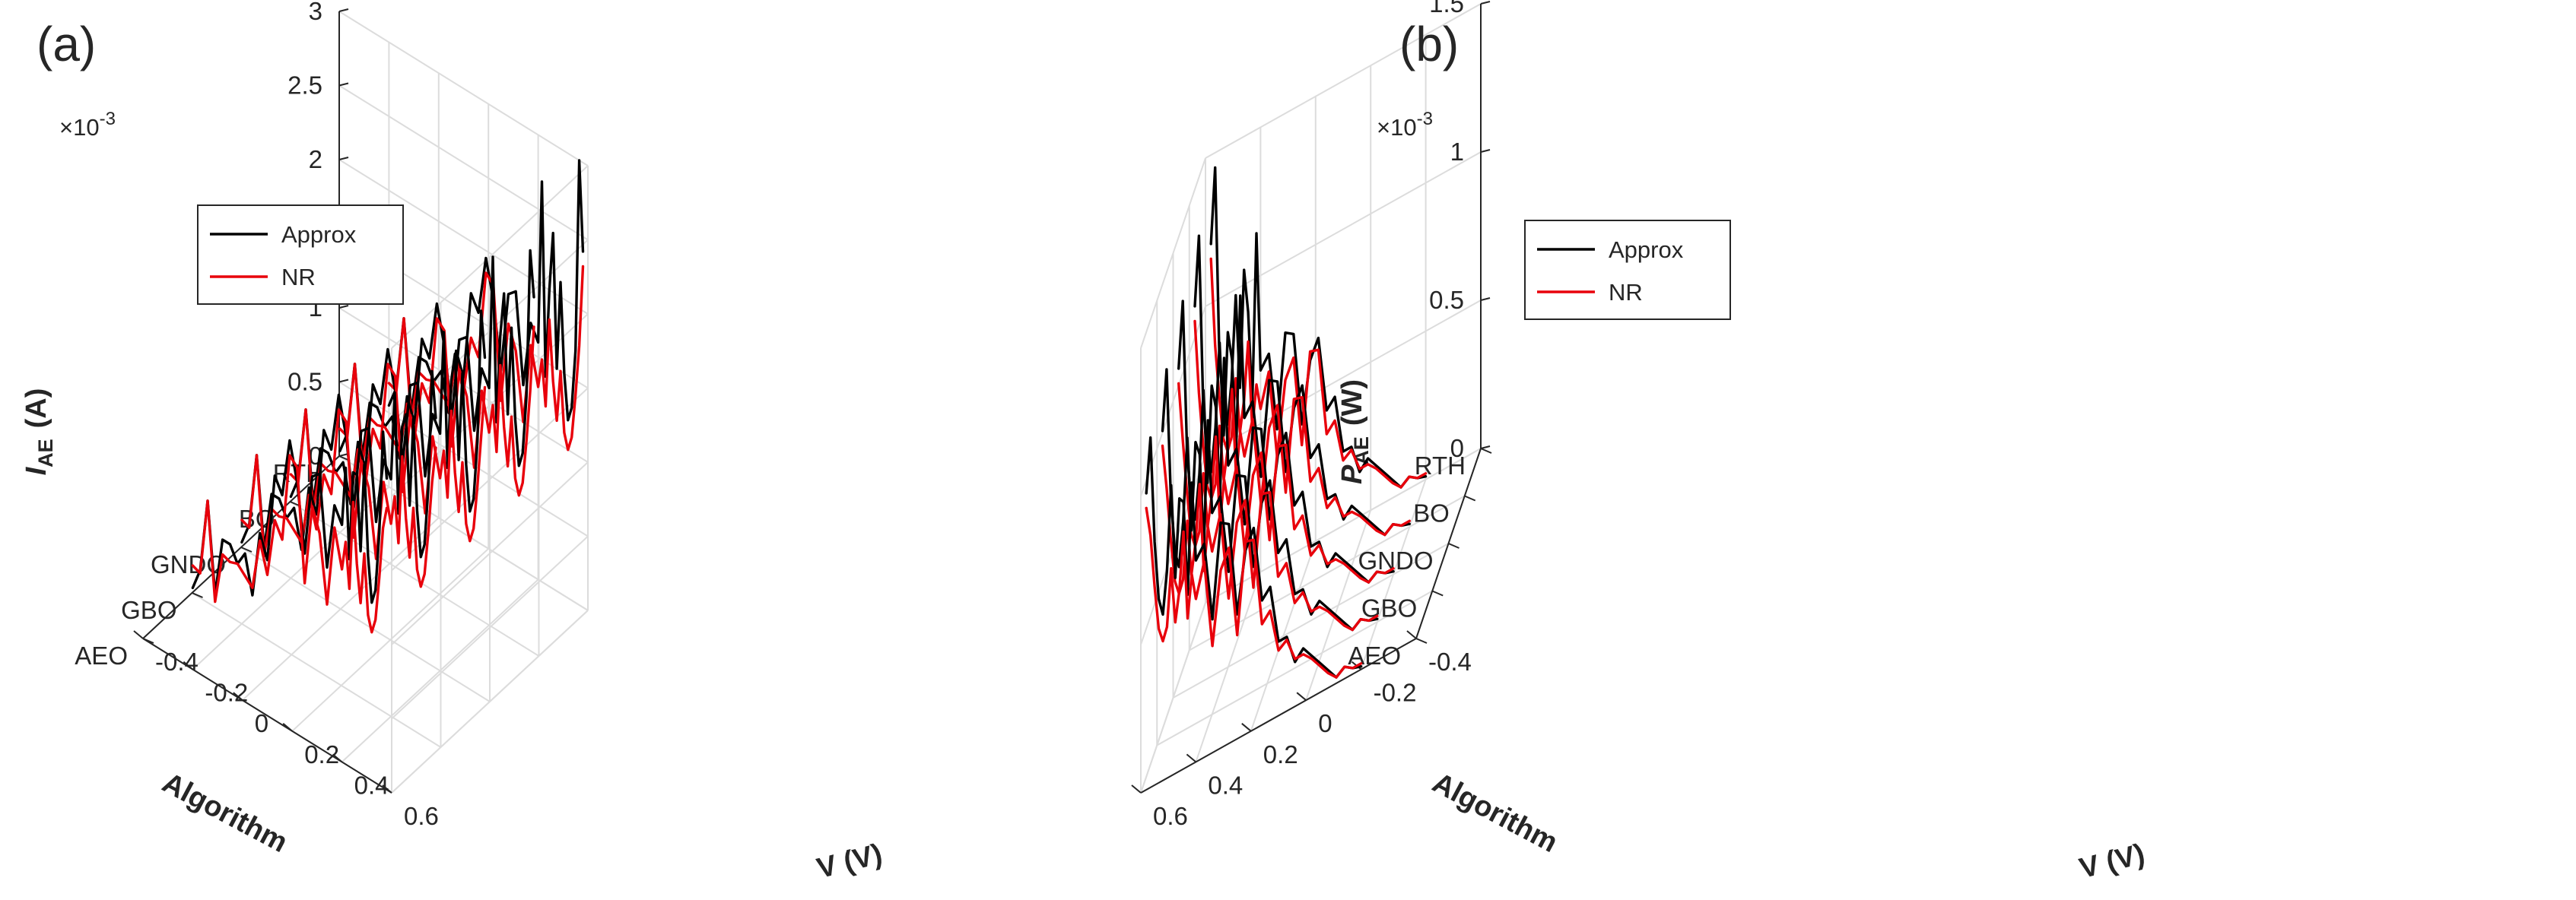 This screenshot has height=900, width=2576. Describe the element at coordinates (304, 85) in the screenshot. I see `z-tick-label: 2.5` at that location.